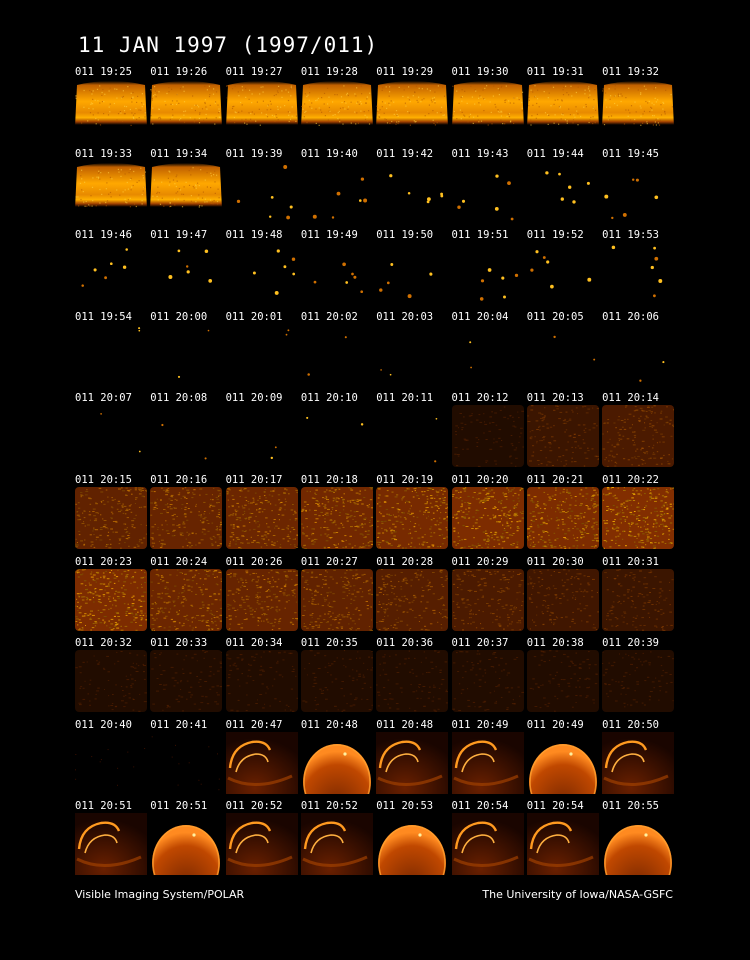 Image resolution: width=750 pixels, height=960 pixels. What do you see at coordinates (179, 561) in the screenshot?
I see `frame-timestamp: 011 20:24` at bounding box center [179, 561].